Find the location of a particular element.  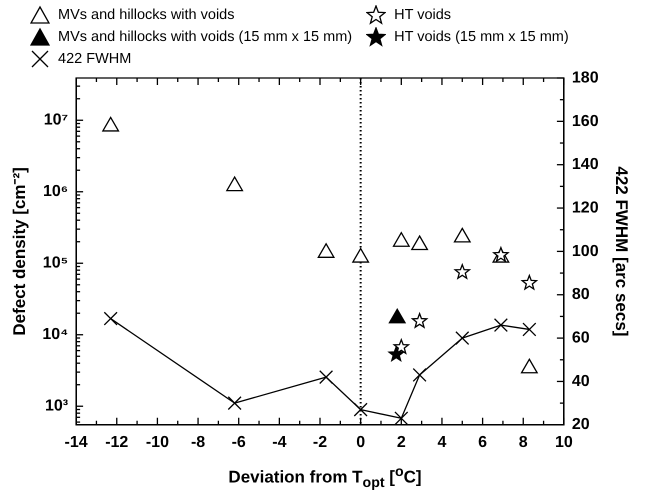

y-tick-label: 10⁵ is located at coordinates (55, 263).